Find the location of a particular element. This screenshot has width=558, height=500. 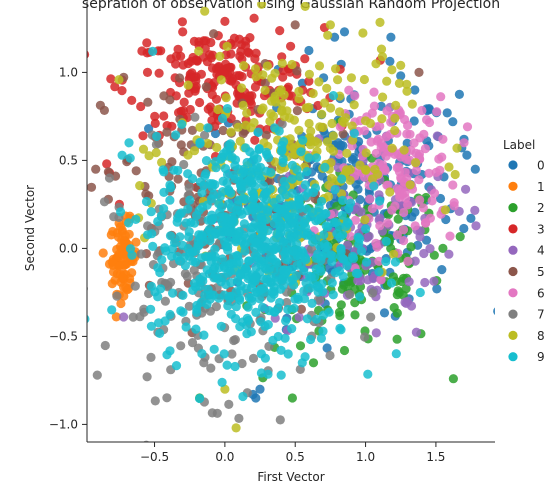

x-tick-label: −0.5 is located at coordinates (154, 457).